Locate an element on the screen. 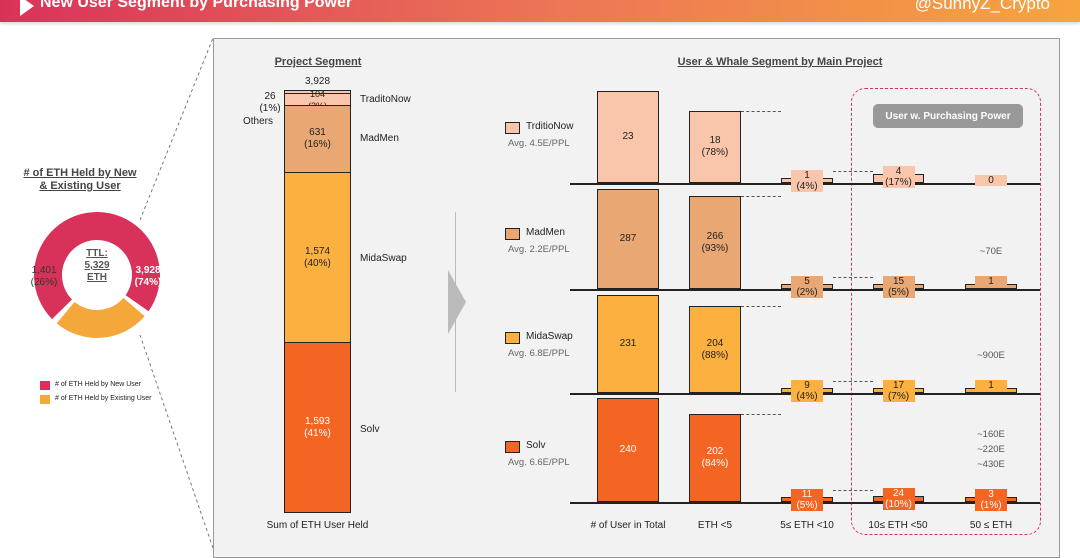 This screenshot has height=558, width=1080. category-label: # of User in Total is located at coordinates (628, 525).